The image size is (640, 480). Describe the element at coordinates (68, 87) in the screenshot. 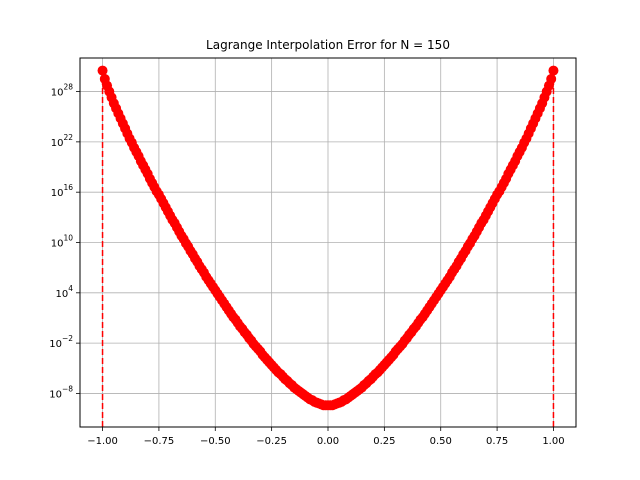

I see `y-tick-exponent: 28` at that location.